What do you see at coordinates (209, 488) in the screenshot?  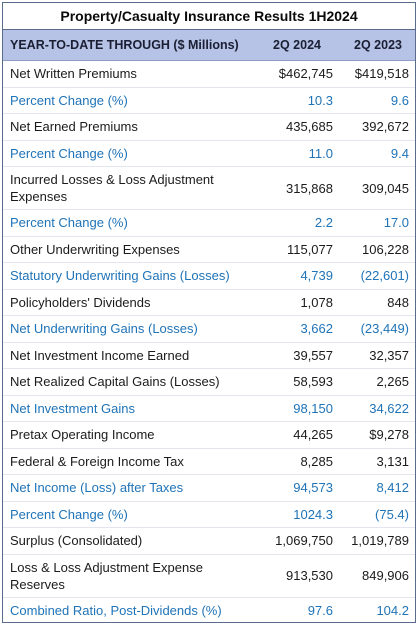 I see `table-row: Net Income (Loss) after Taxes 94,573 8,412` at bounding box center [209, 488].